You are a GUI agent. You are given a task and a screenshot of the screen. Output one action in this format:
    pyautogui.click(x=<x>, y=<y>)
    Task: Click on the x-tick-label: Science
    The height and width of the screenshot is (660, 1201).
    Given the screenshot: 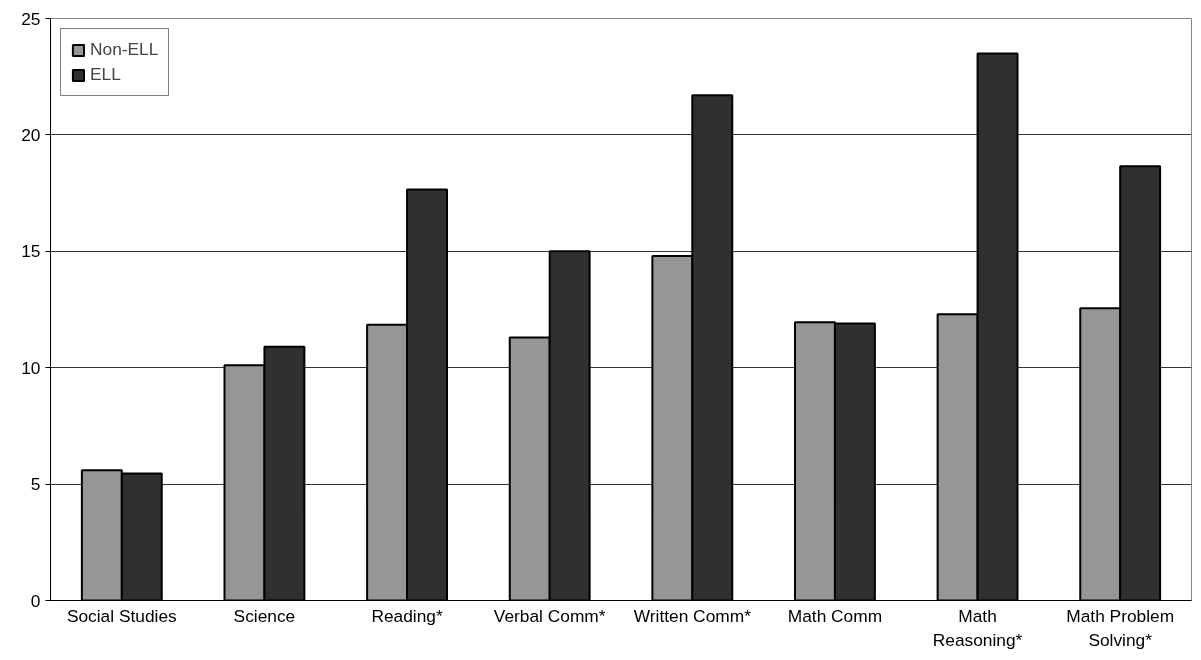 What is the action you would take?
    pyautogui.click(x=264, y=615)
    